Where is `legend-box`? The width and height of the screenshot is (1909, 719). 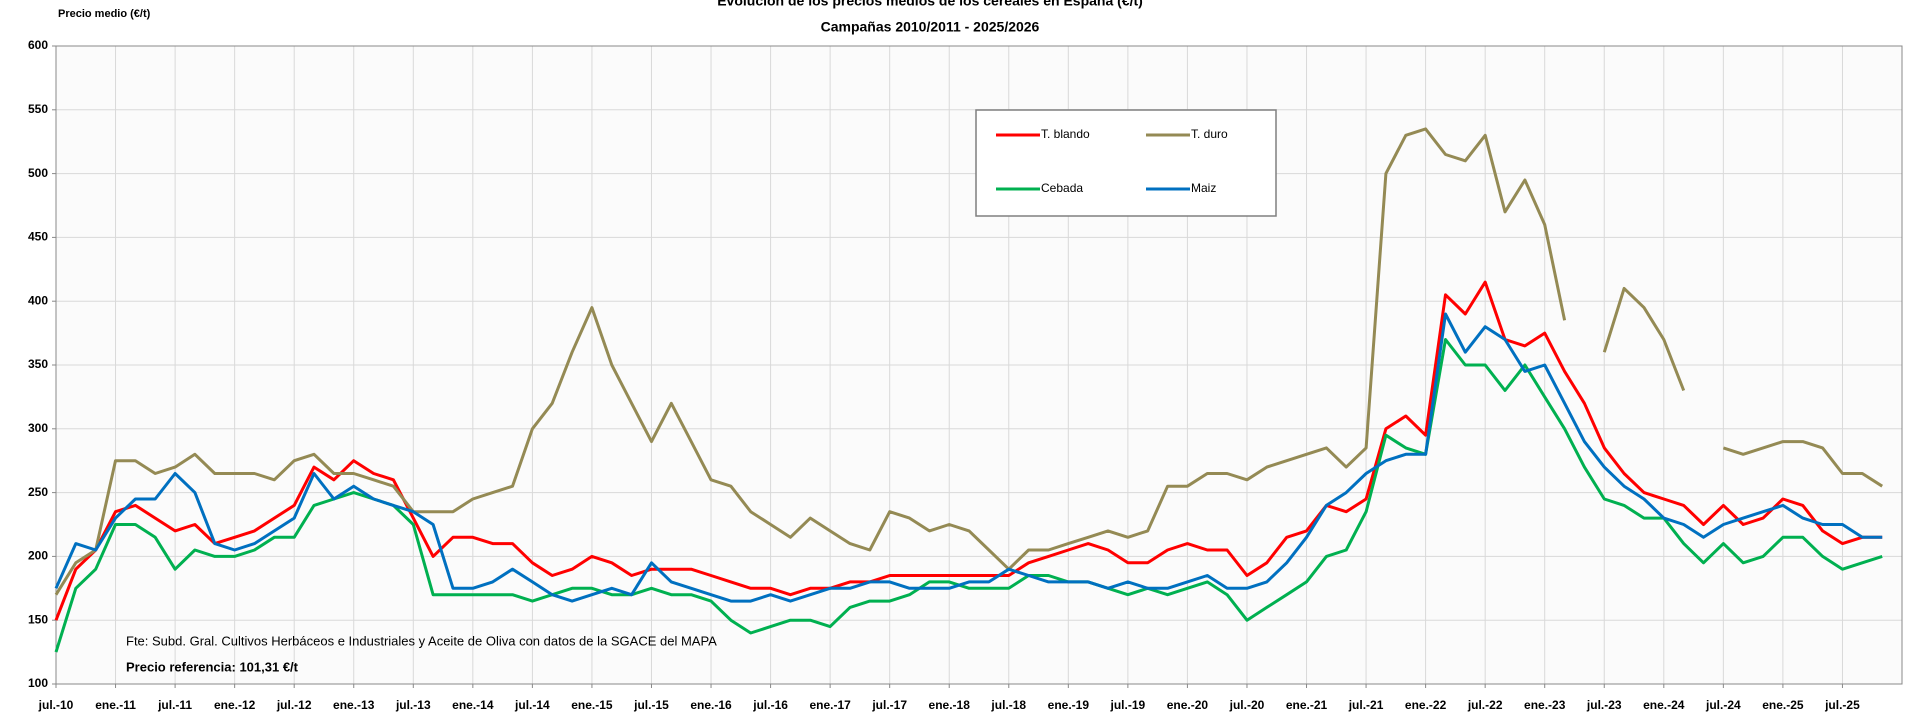 legend-box is located at coordinates (1126, 163).